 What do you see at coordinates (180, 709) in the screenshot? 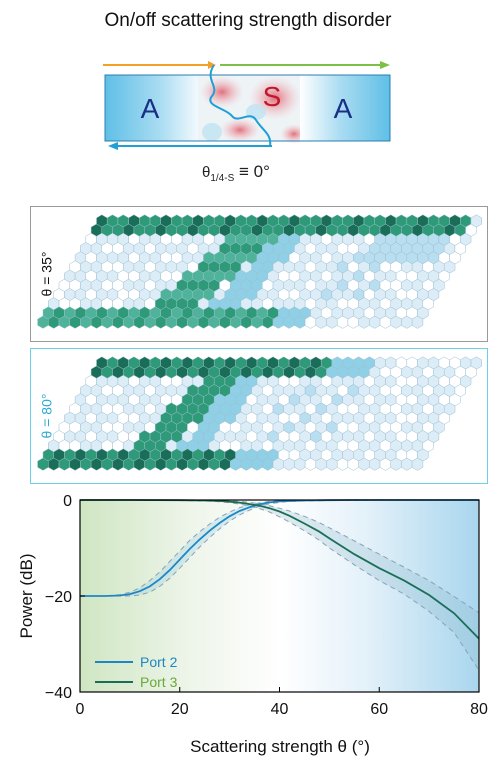
I see `x-tick-label: 20` at bounding box center [180, 709].